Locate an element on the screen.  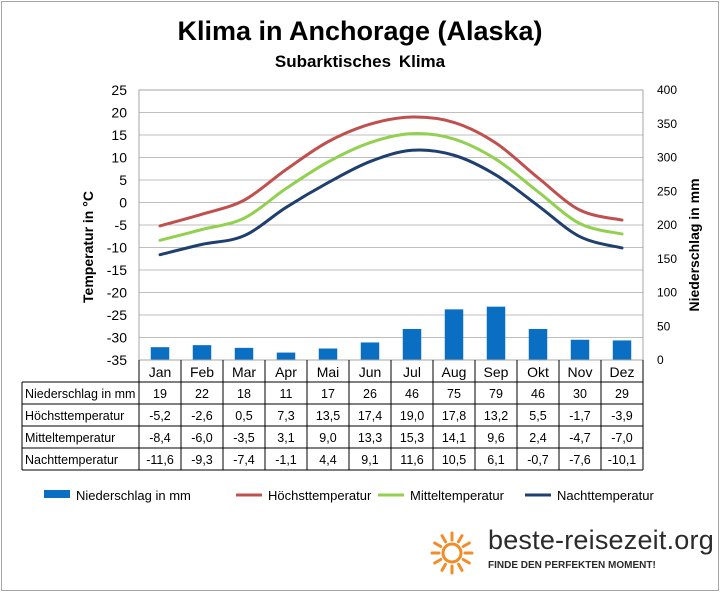
y-right-tick-label: 400 is located at coordinates (667, 90).